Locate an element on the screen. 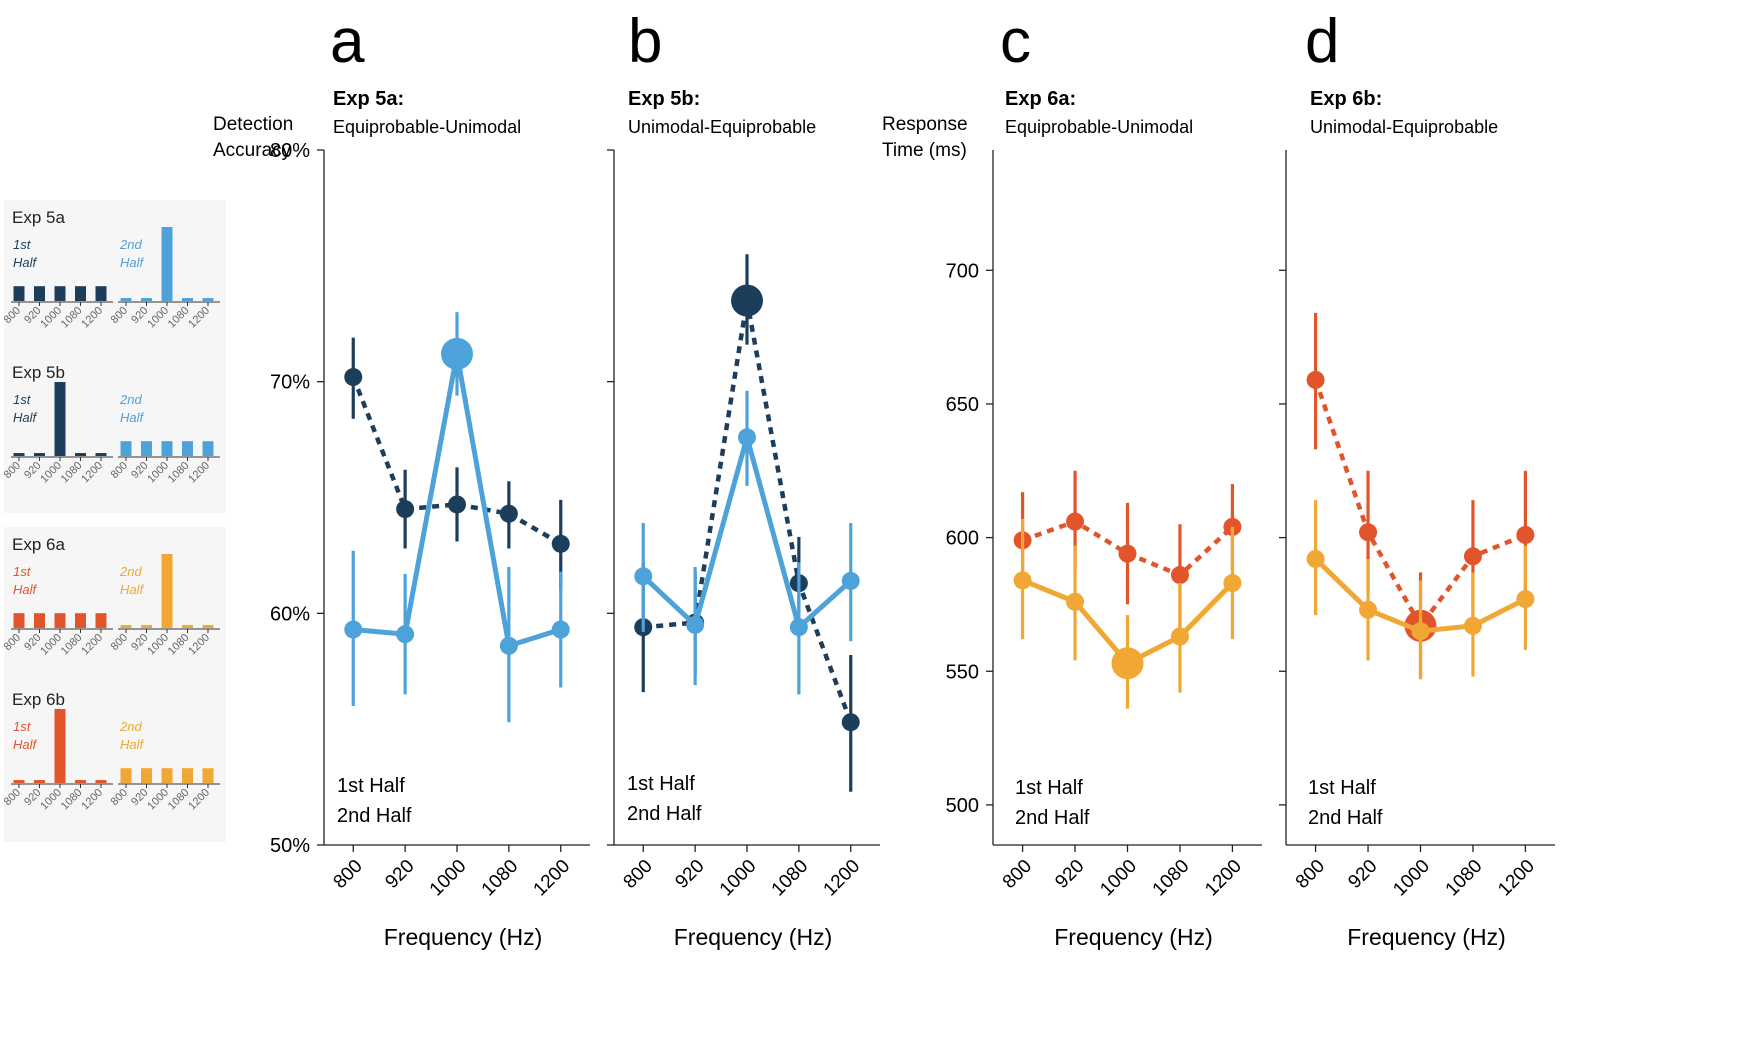 The width and height of the screenshot is (1750, 1062). panel-letter: d is located at coordinates (1322, 41).